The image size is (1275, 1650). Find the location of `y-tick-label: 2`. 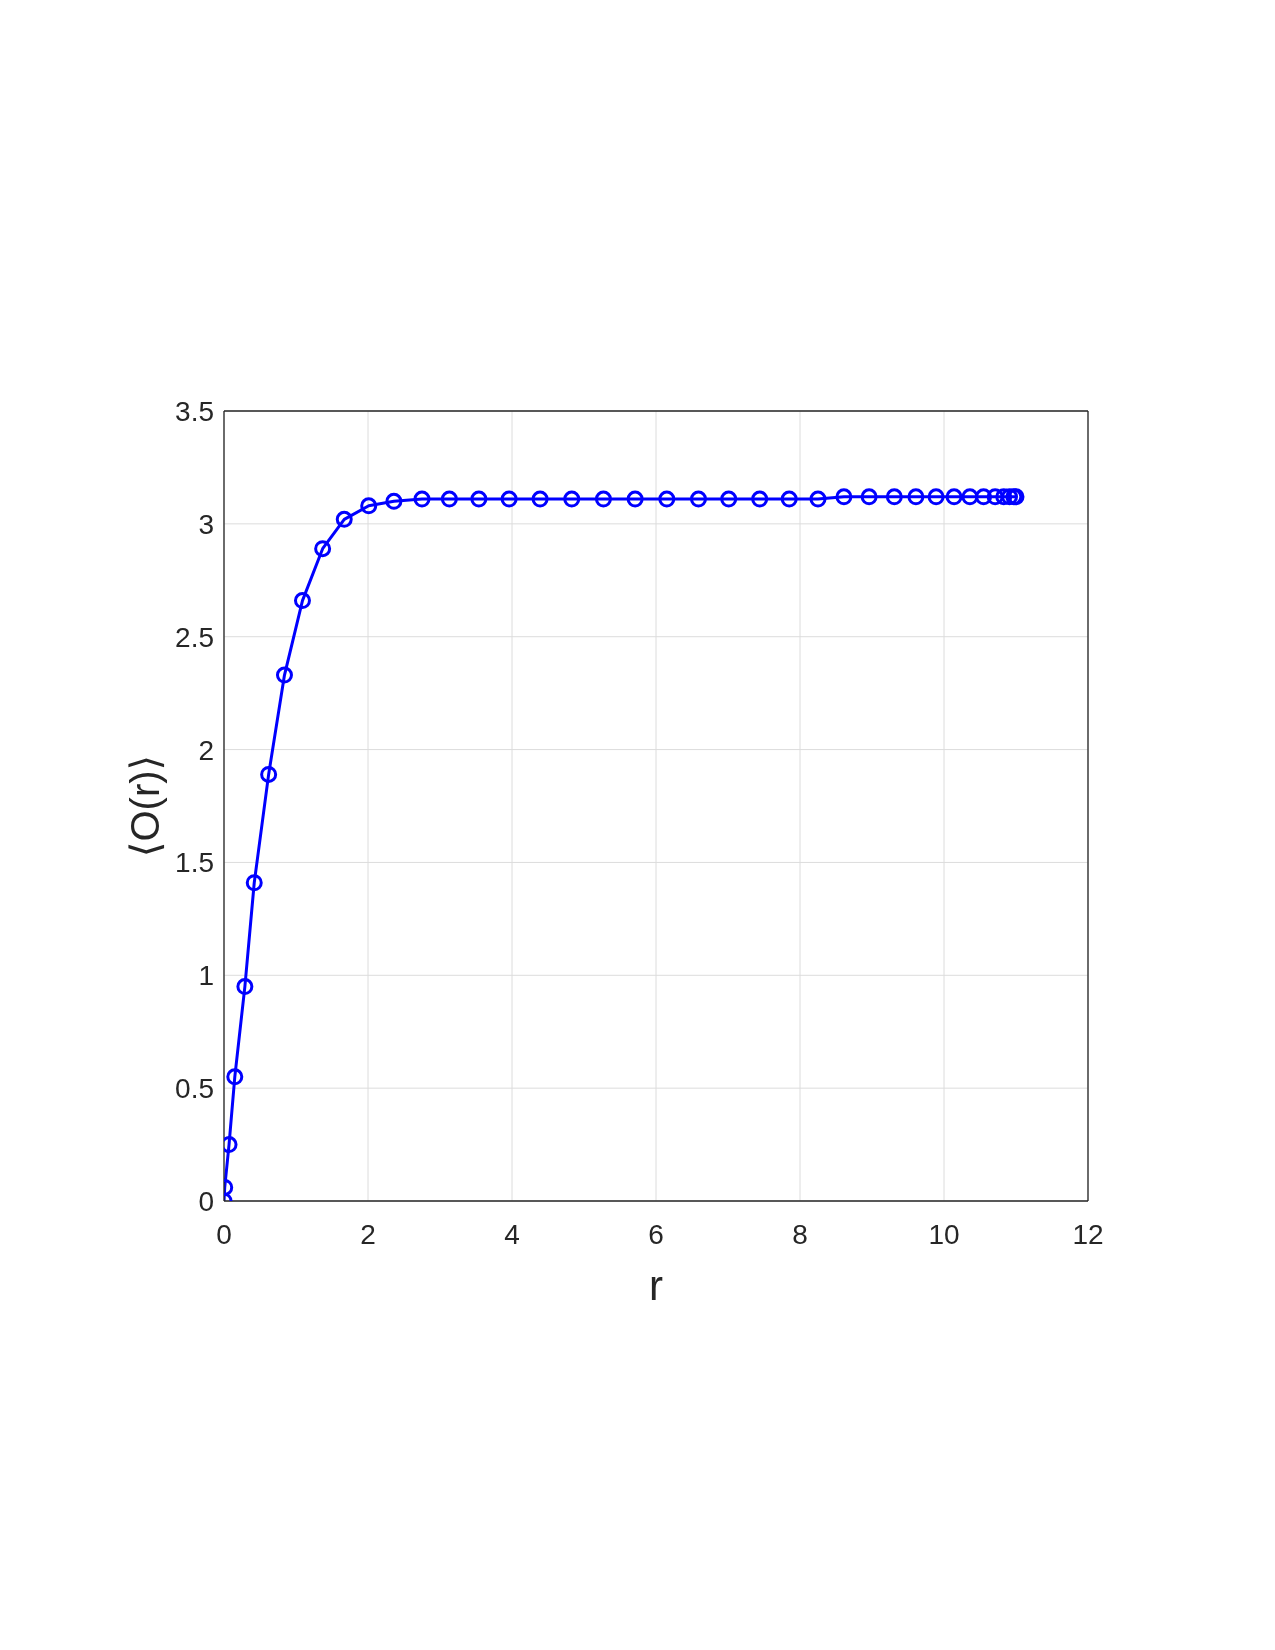

y-tick-label: 2 is located at coordinates (206, 750).